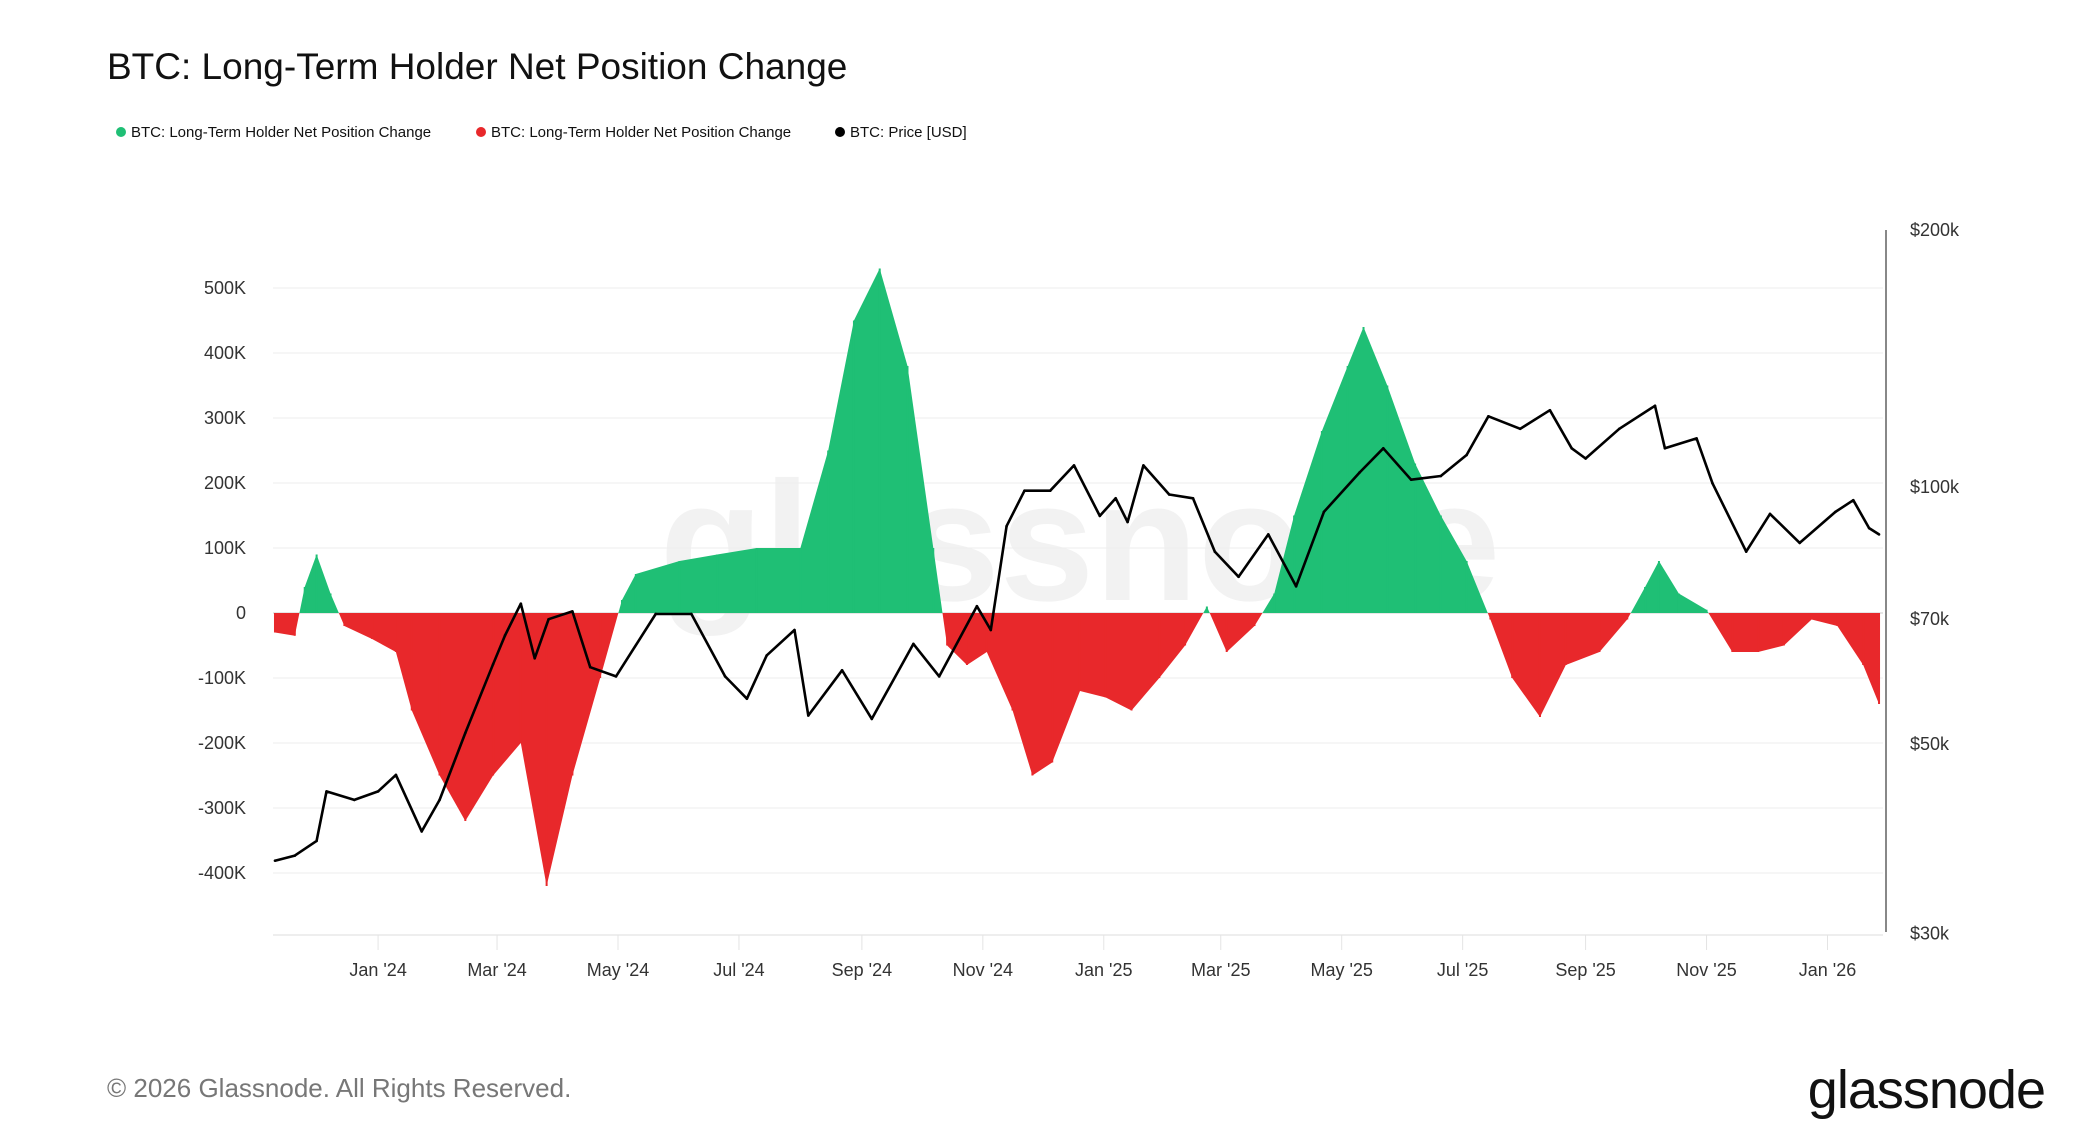 Image resolution: width=2075 pixels, height=1141 pixels. What do you see at coordinates (1930, 933) in the screenshot?
I see `y-right-tick-label: $30k` at bounding box center [1930, 933].